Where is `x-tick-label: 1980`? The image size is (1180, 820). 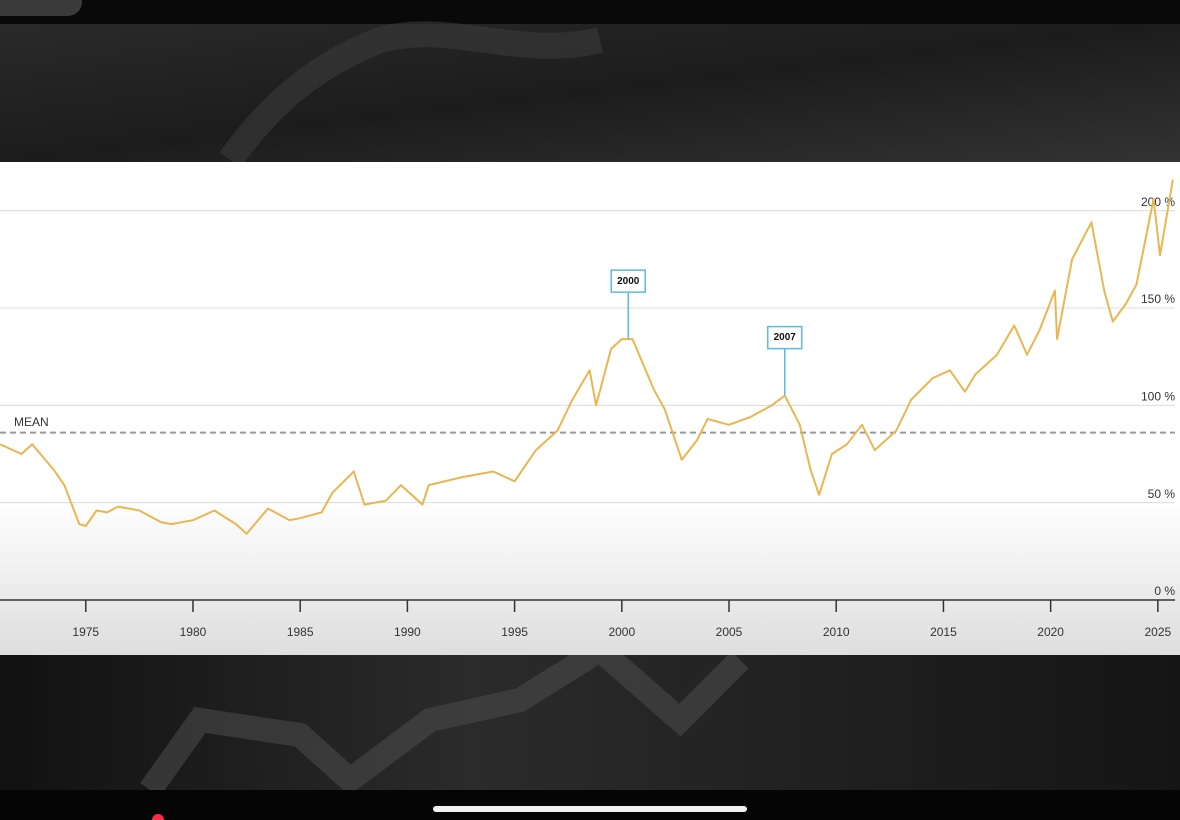 x-tick-label: 1980 is located at coordinates (193, 632).